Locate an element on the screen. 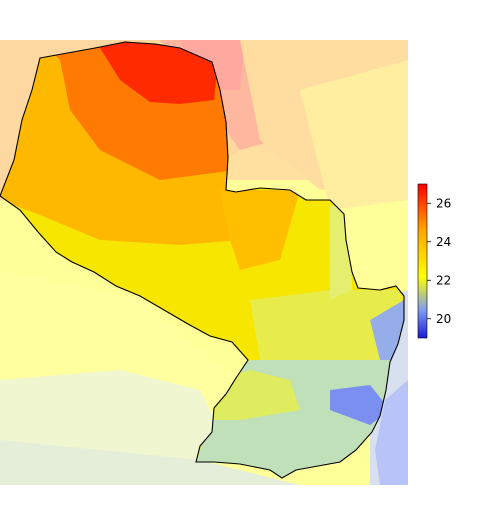 This screenshot has height=523, width=480. legend-colorbar is located at coordinates (422, 261).